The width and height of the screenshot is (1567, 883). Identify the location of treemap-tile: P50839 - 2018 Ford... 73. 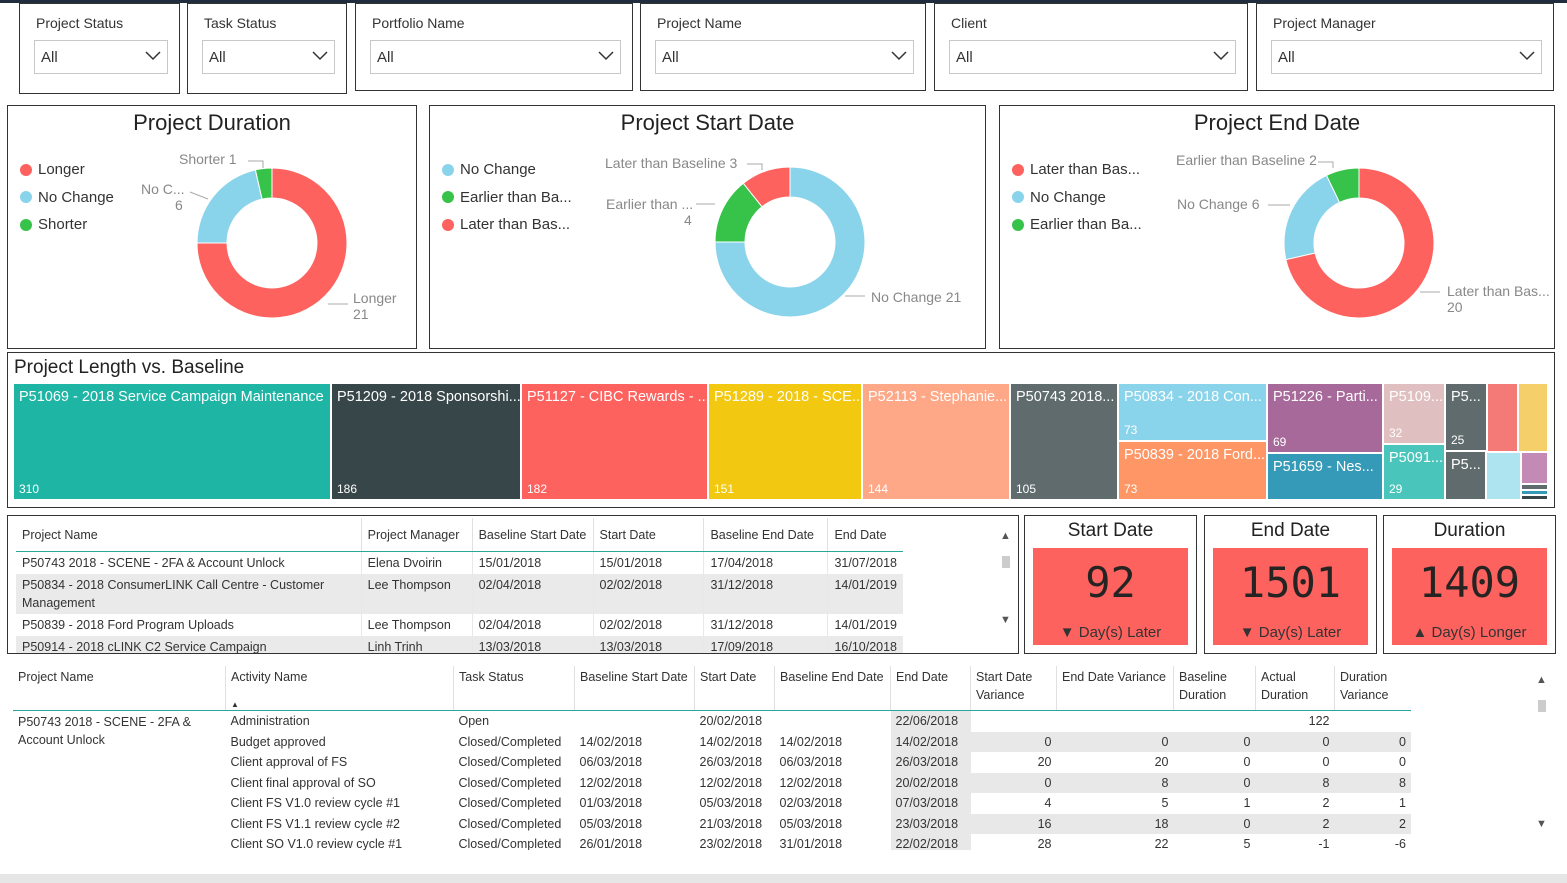
(1193, 471).